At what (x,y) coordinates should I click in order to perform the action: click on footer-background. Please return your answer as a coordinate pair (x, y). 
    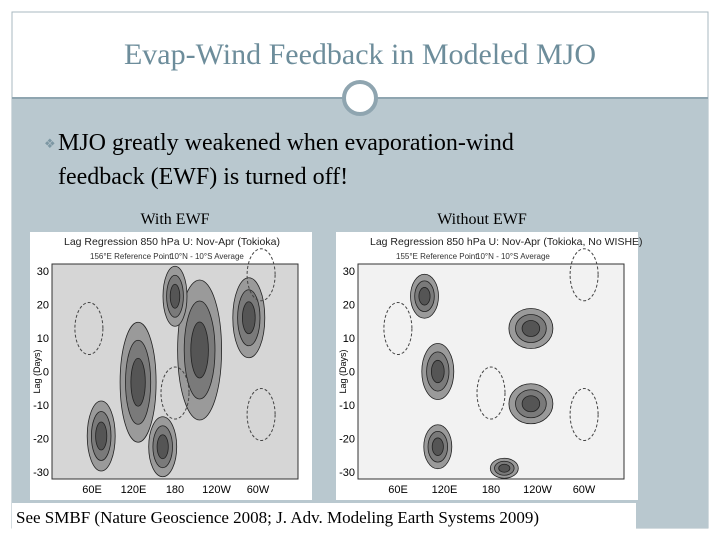
    Looking at the image, I should click on (324, 516).